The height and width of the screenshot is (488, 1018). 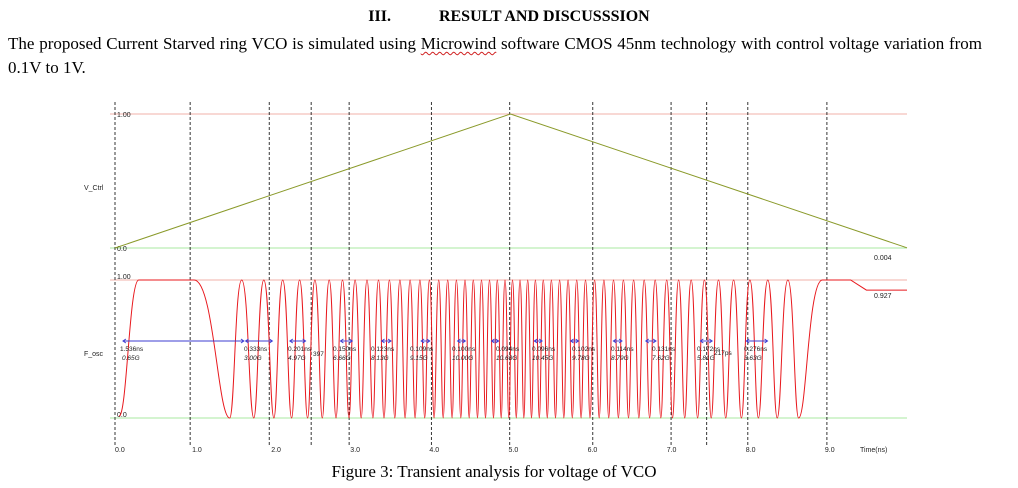 I want to click on freq-label-13: 5.81G, so click(x=706, y=358).